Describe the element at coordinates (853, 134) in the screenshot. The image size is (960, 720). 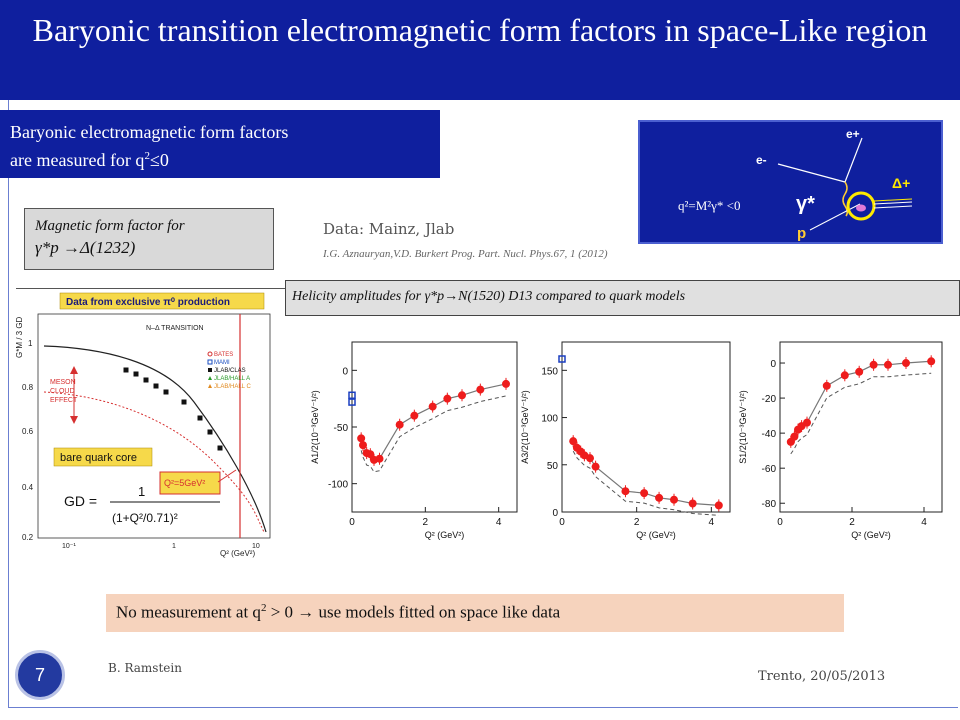
I see `e-plus-label: e+` at that location.